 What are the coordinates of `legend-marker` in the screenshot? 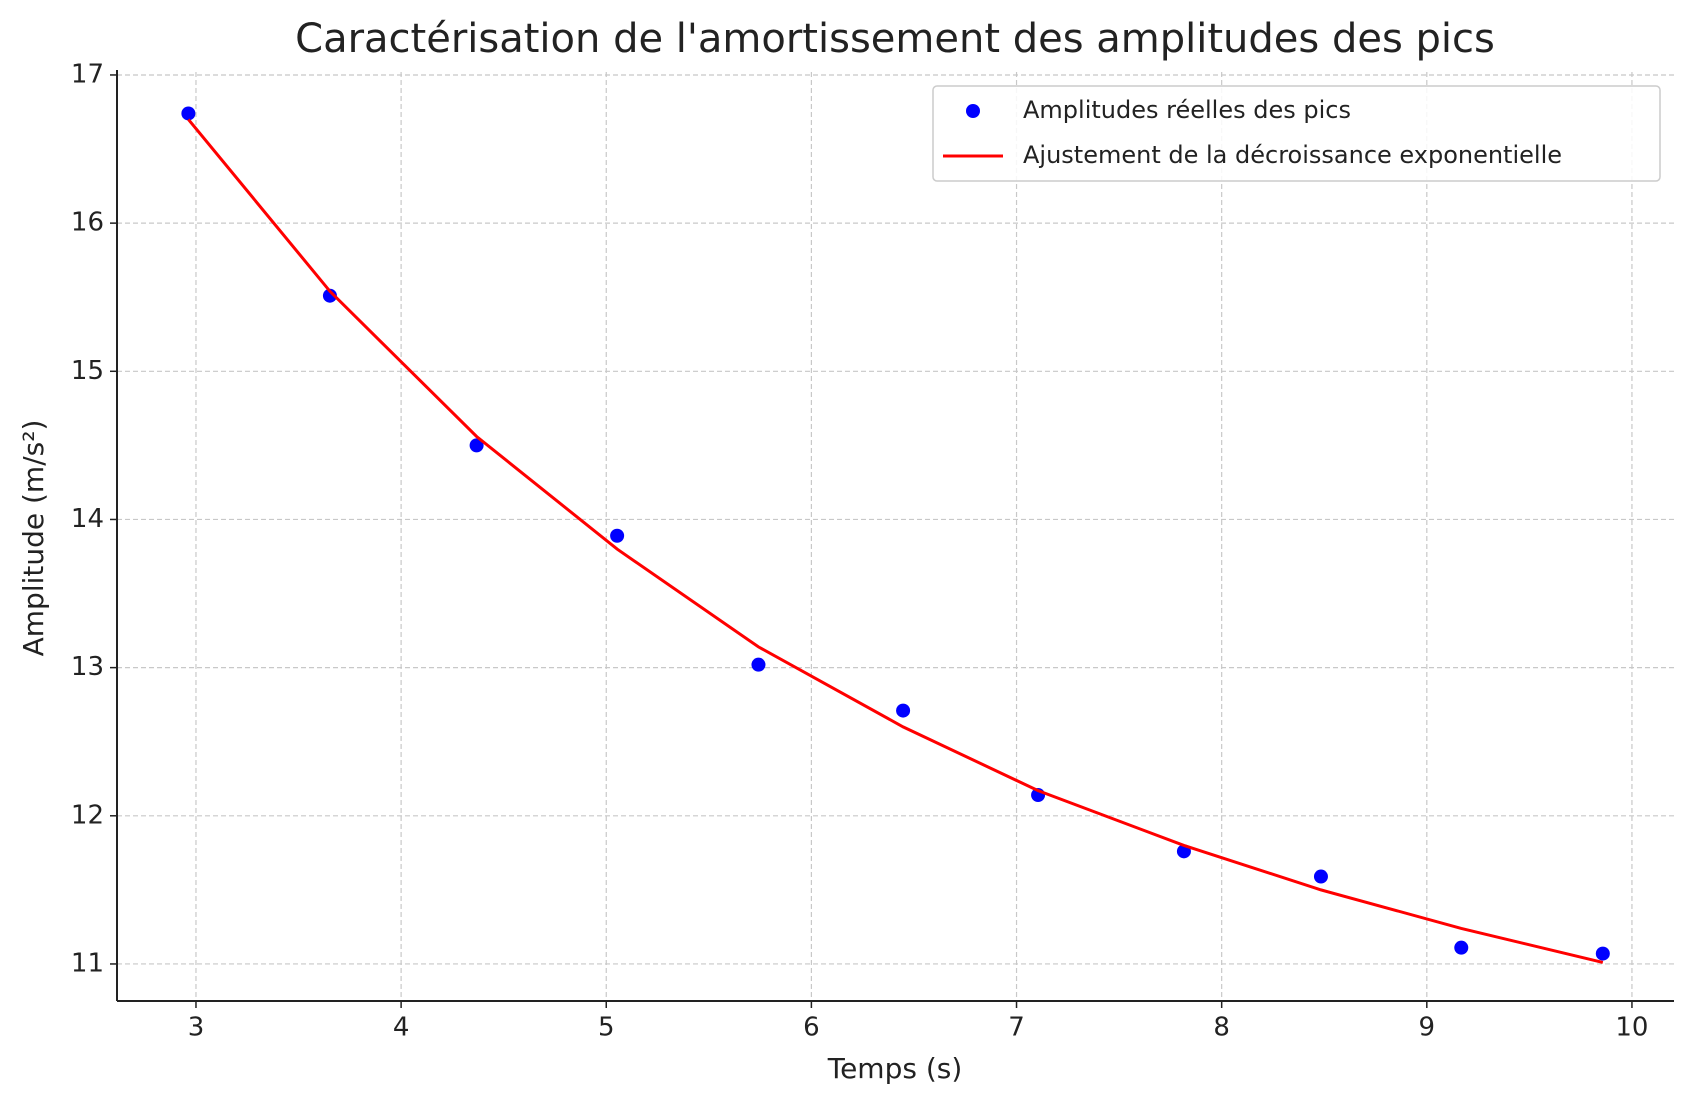 It's located at (973, 111).